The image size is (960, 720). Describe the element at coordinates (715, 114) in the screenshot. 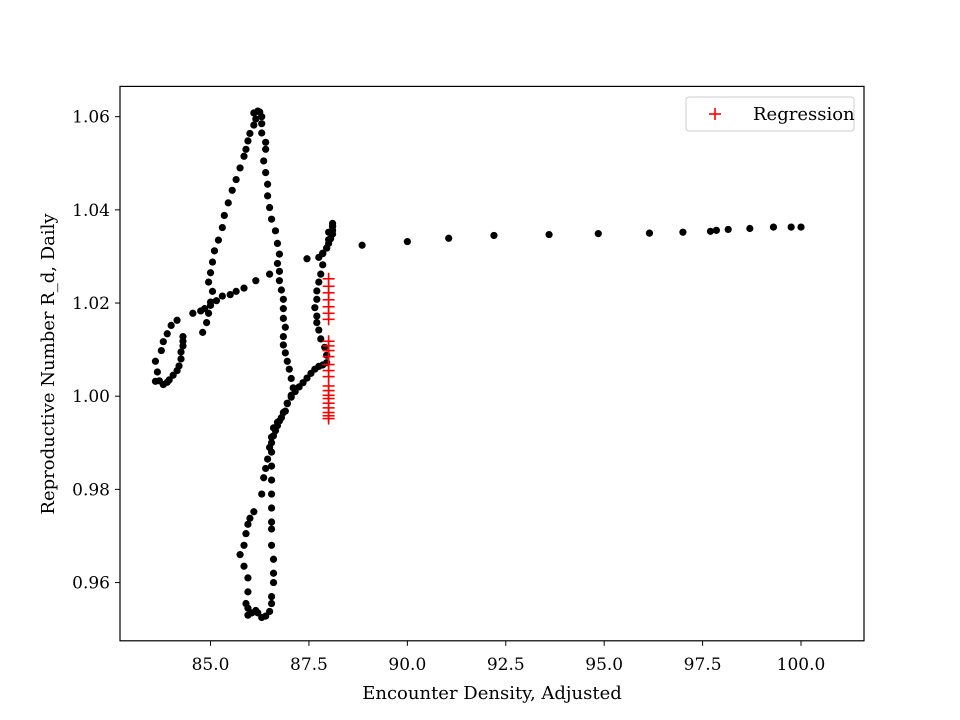

I see `legend-marker-plus` at that location.